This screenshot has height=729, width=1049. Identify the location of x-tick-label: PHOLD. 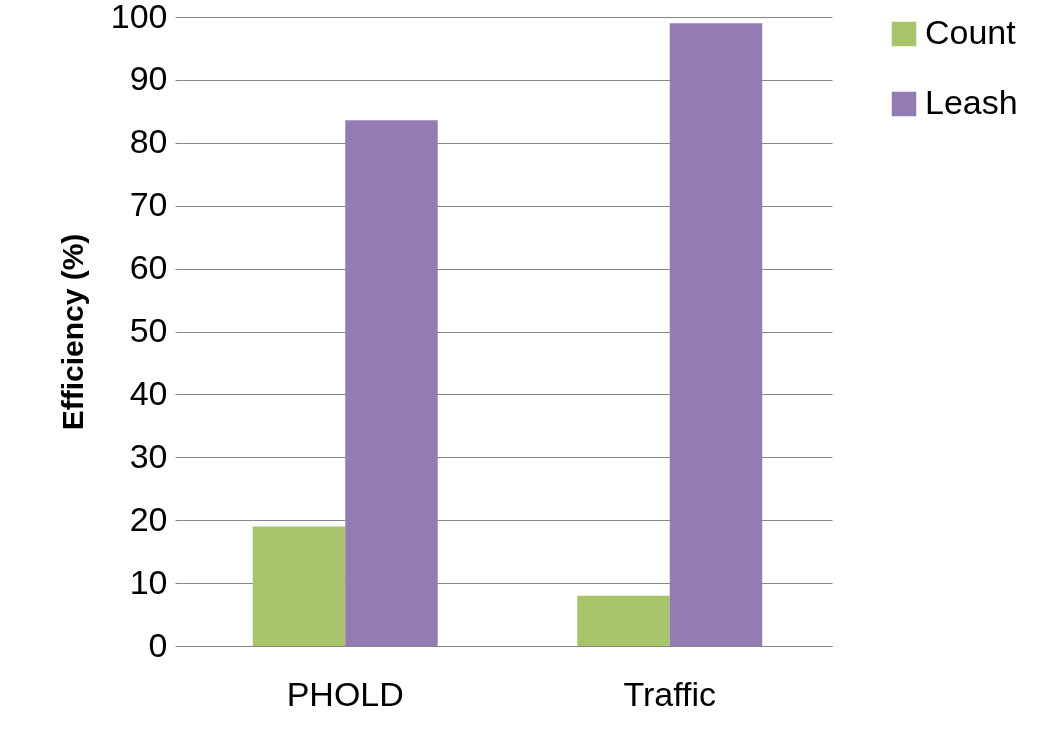
(345, 693).